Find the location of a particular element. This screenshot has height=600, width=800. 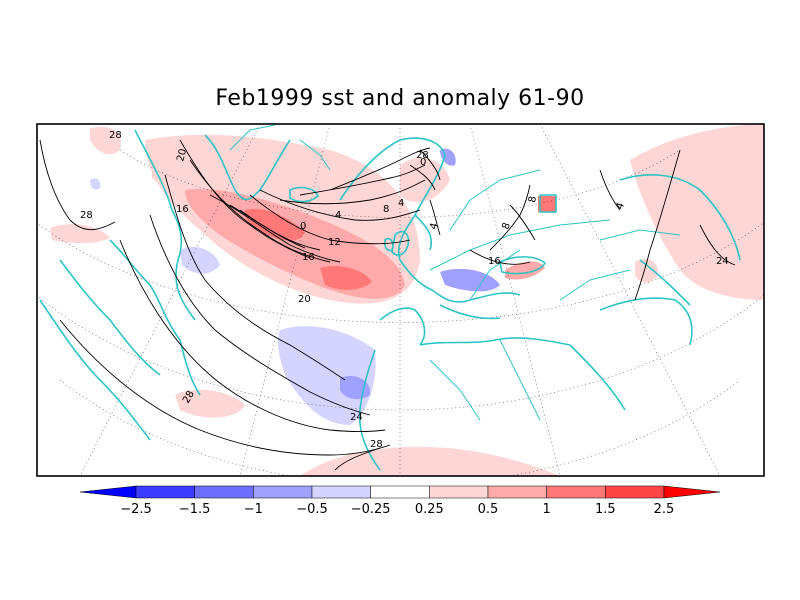

anomaly-black-sea is located at coordinates (525, 270).